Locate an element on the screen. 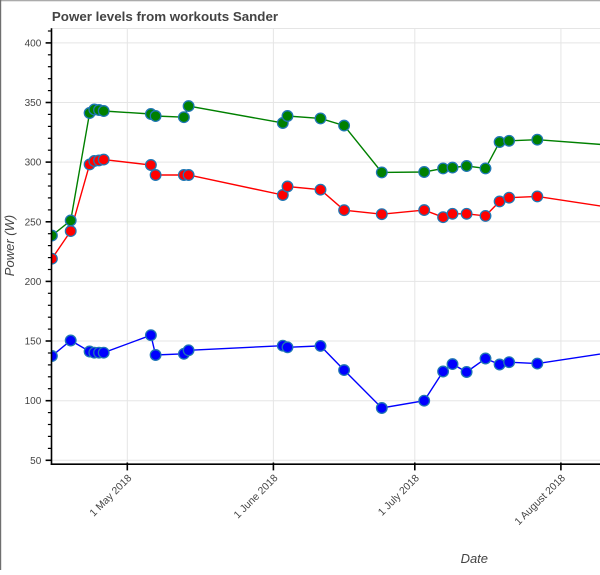 This screenshot has height=575, width=600. svg-text: 250 is located at coordinates (33, 222).